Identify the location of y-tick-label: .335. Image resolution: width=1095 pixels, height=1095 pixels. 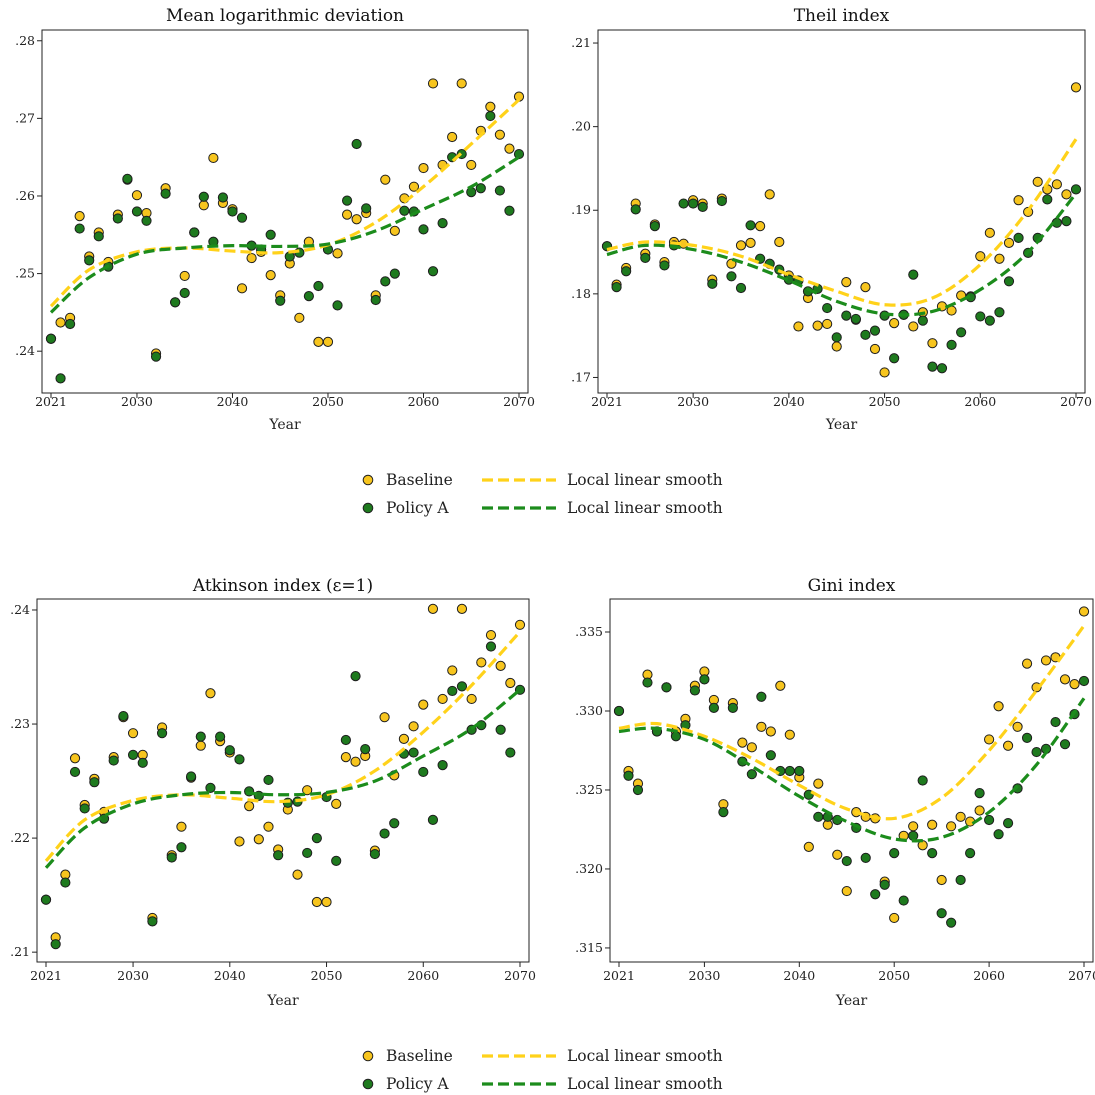
(589, 631).